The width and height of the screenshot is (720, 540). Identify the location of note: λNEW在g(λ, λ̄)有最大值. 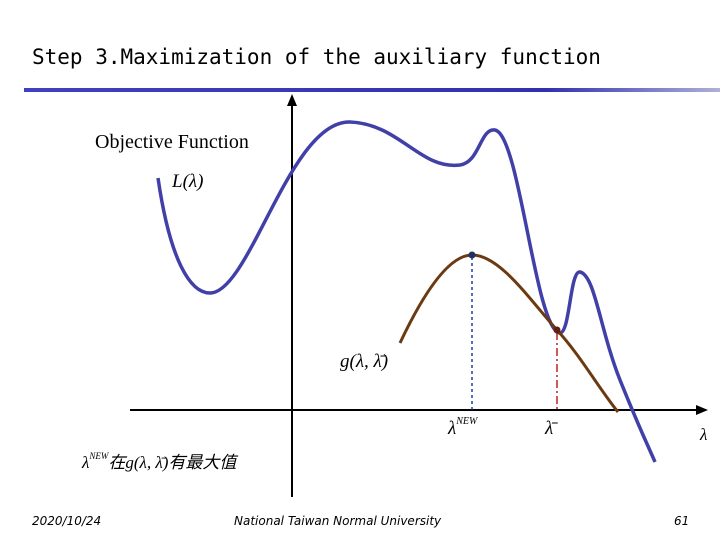
(159, 461).